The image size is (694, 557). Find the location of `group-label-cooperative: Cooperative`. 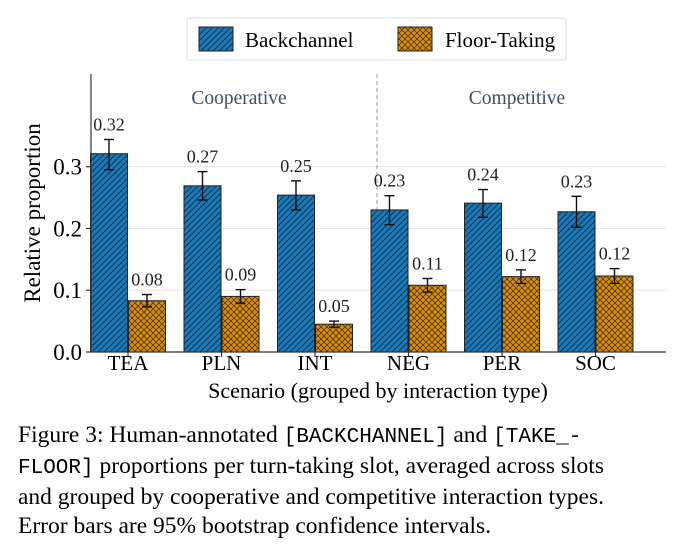

group-label-cooperative: Cooperative is located at coordinates (238, 98).